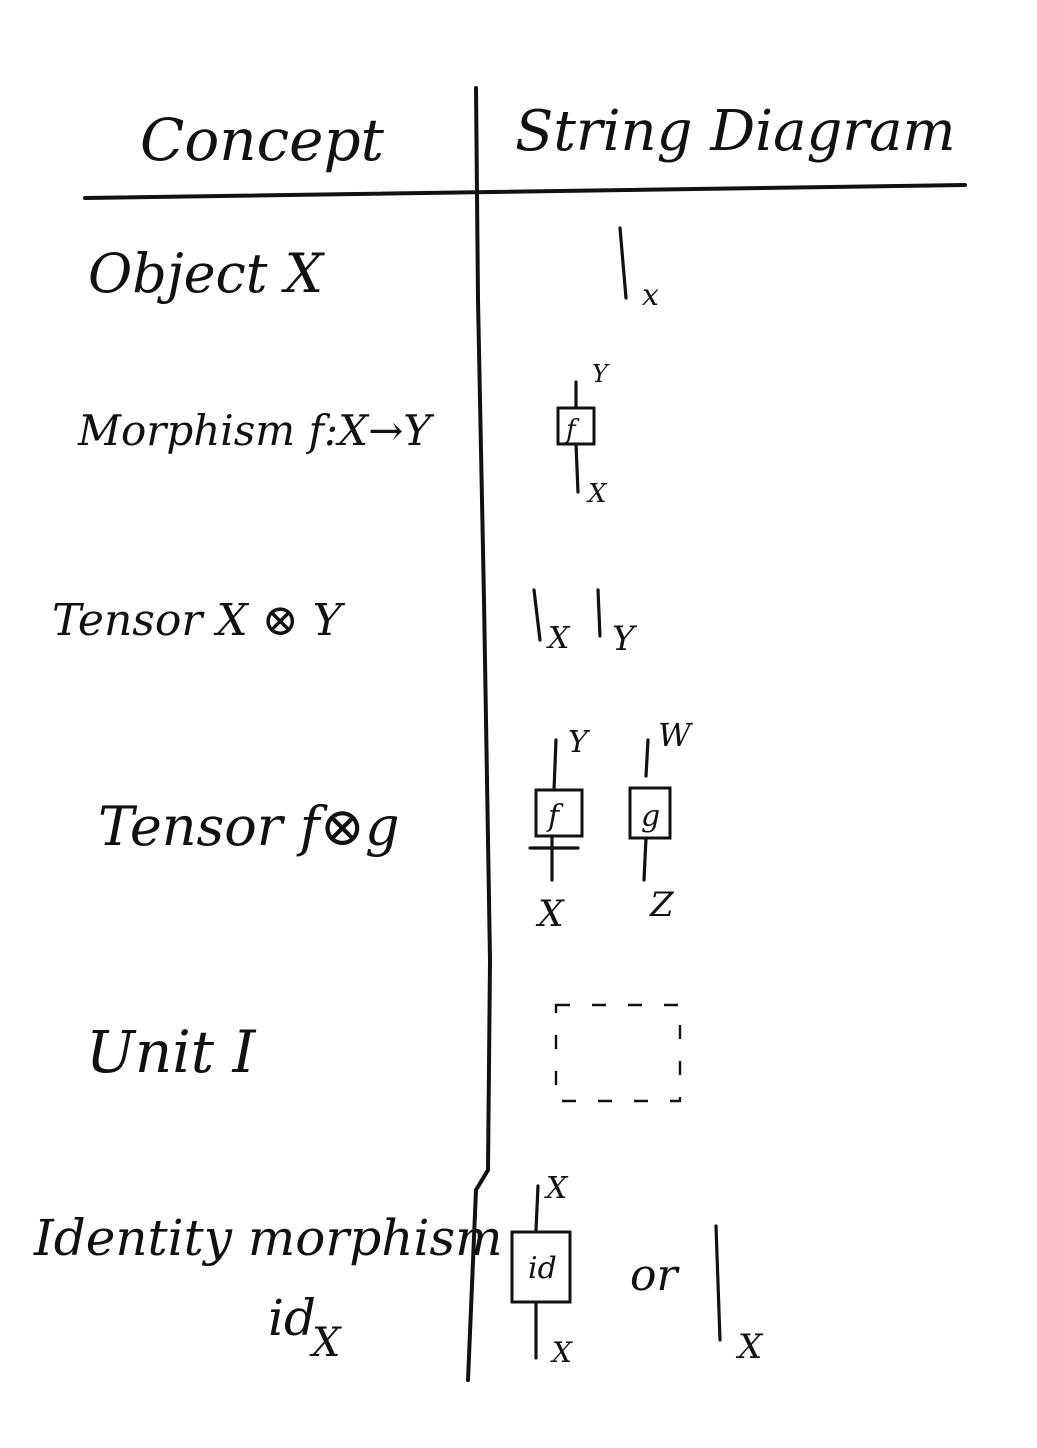 The height and width of the screenshot is (1448, 1037). I want to click on concept-tensor-objects: Tensor X ⊗ Y, so click(199, 620).